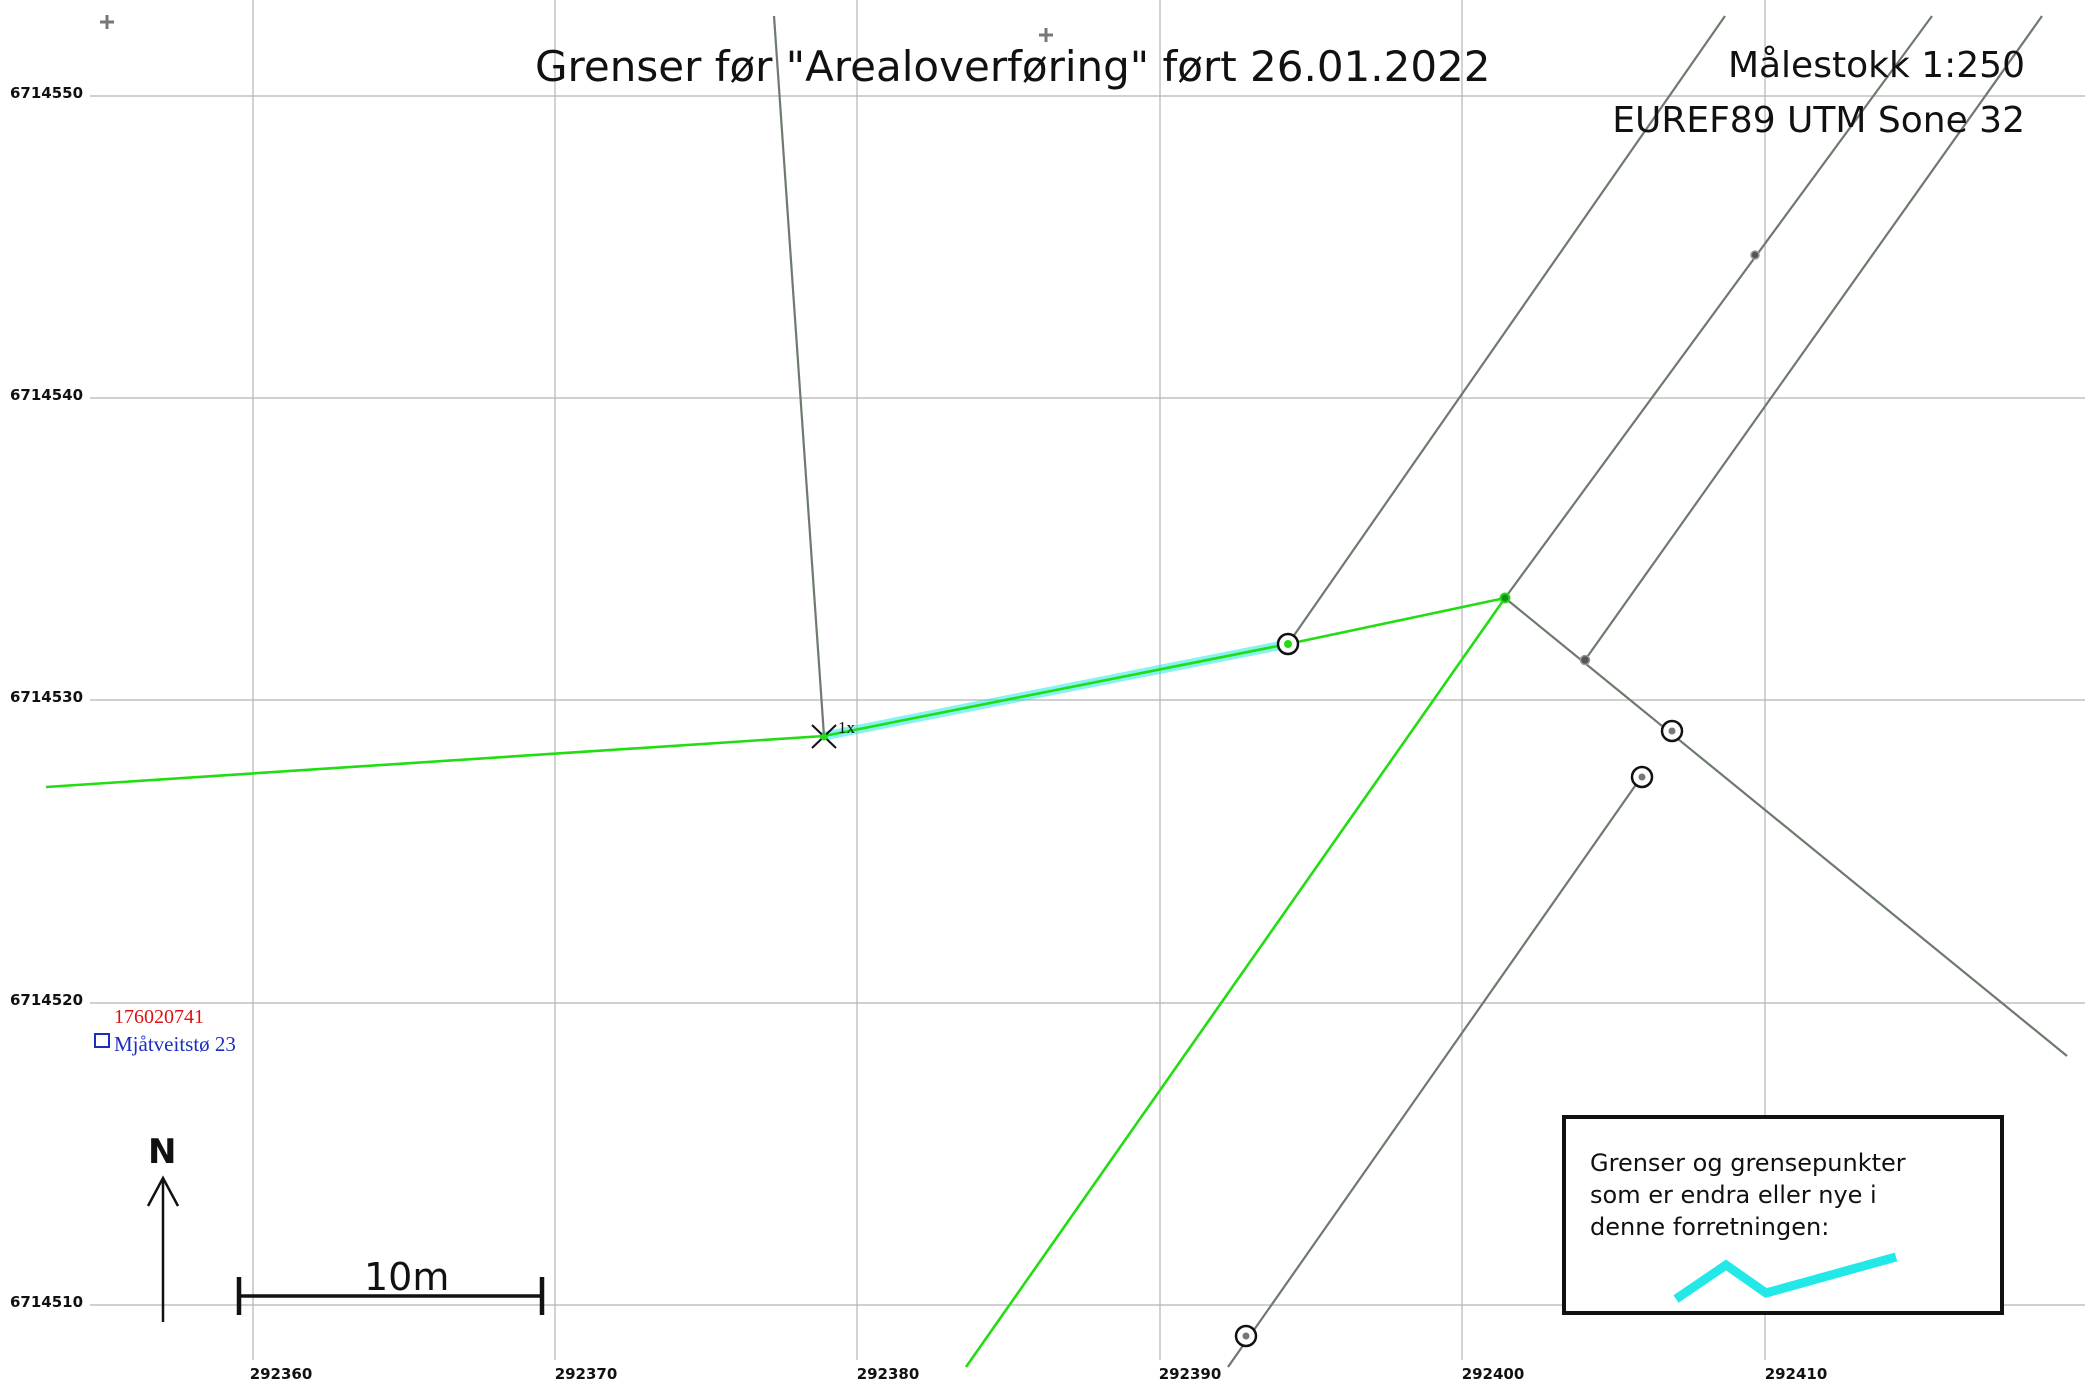 This screenshot has height=1383, width=2085. What do you see at coordinates (1876, 65) in the screenshot?
I see `map-scale-text: Målestokk 1:250` at bounding box center [1876, 65].